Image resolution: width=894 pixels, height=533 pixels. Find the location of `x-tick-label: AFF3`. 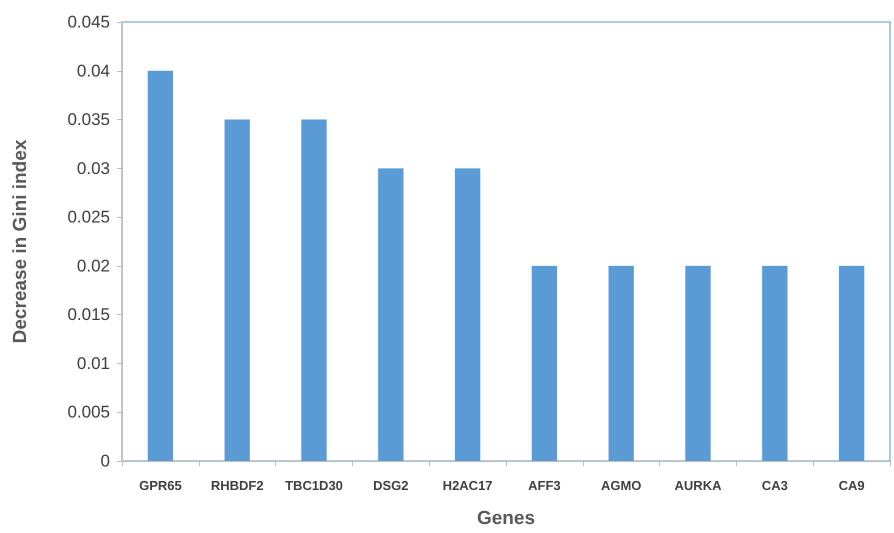

x-tick-label: AFF3 is located at coordinates (544, 485).